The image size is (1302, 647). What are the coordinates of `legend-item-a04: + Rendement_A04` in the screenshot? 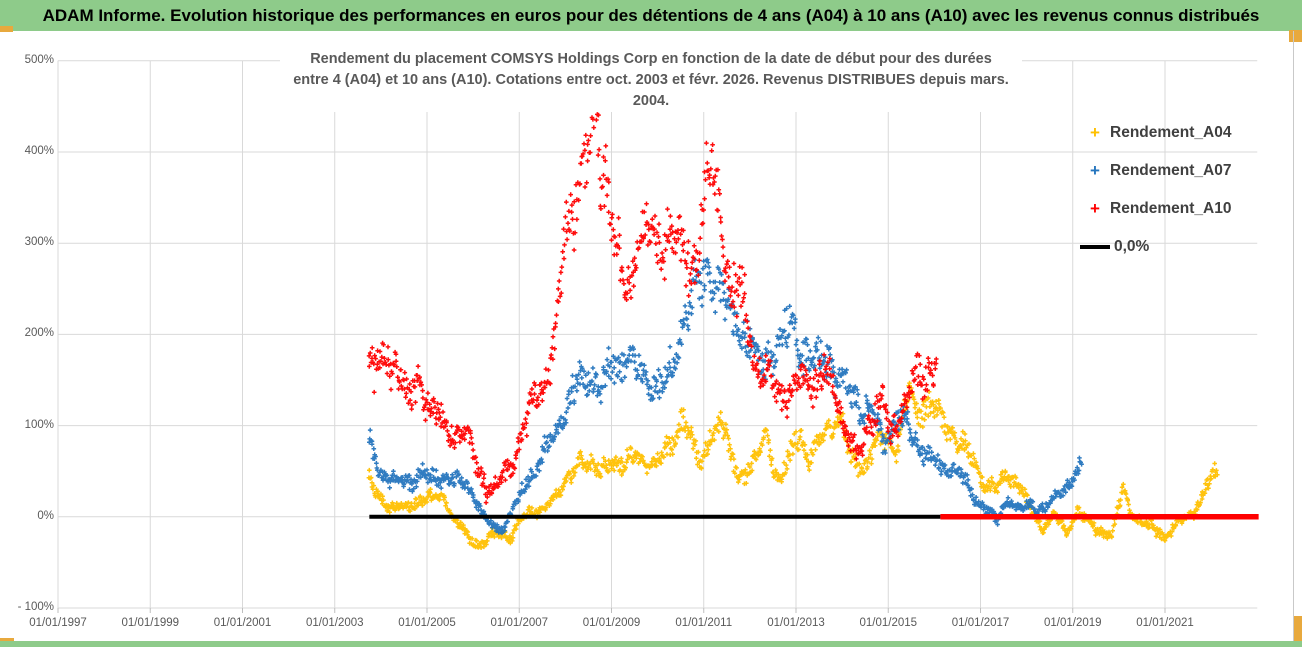 It's located at (1175, 133).